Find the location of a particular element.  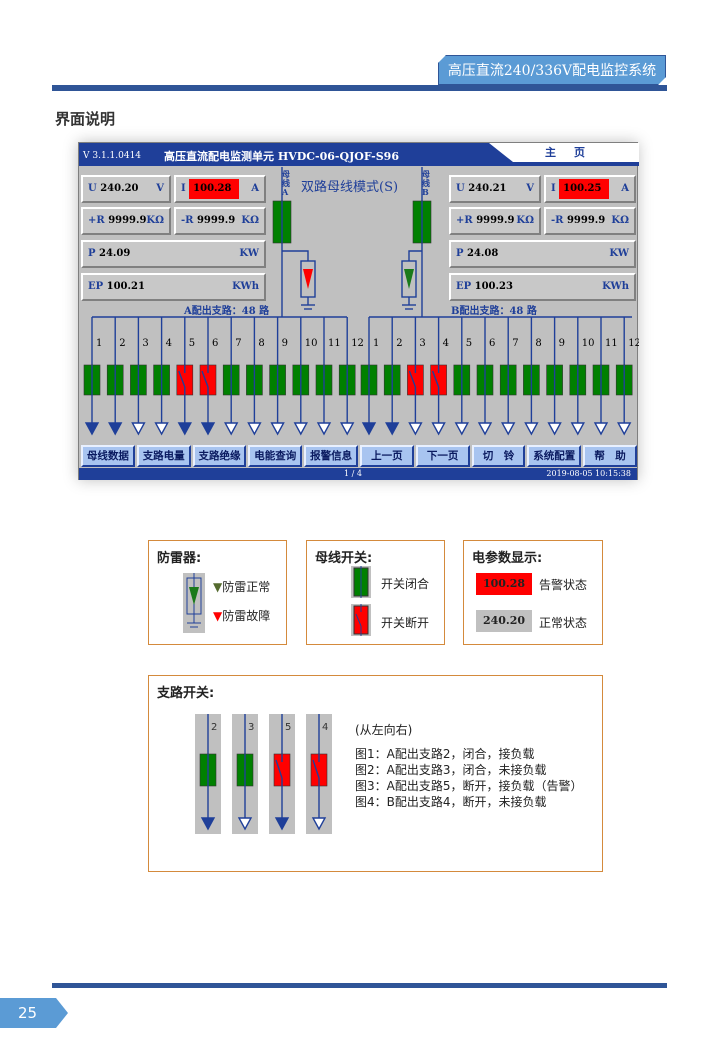

branch-number: 4 is located at coordinates (169, 343).